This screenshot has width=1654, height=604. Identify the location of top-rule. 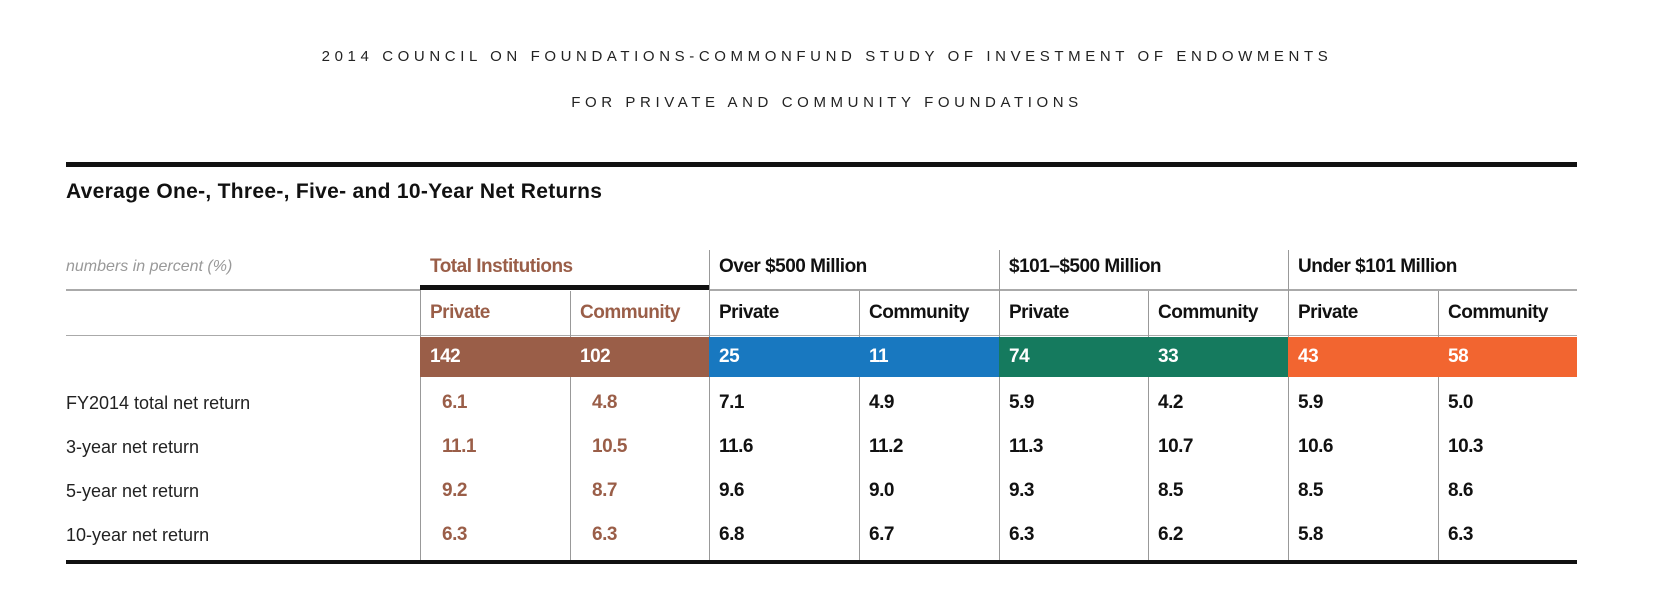
(821, 164).